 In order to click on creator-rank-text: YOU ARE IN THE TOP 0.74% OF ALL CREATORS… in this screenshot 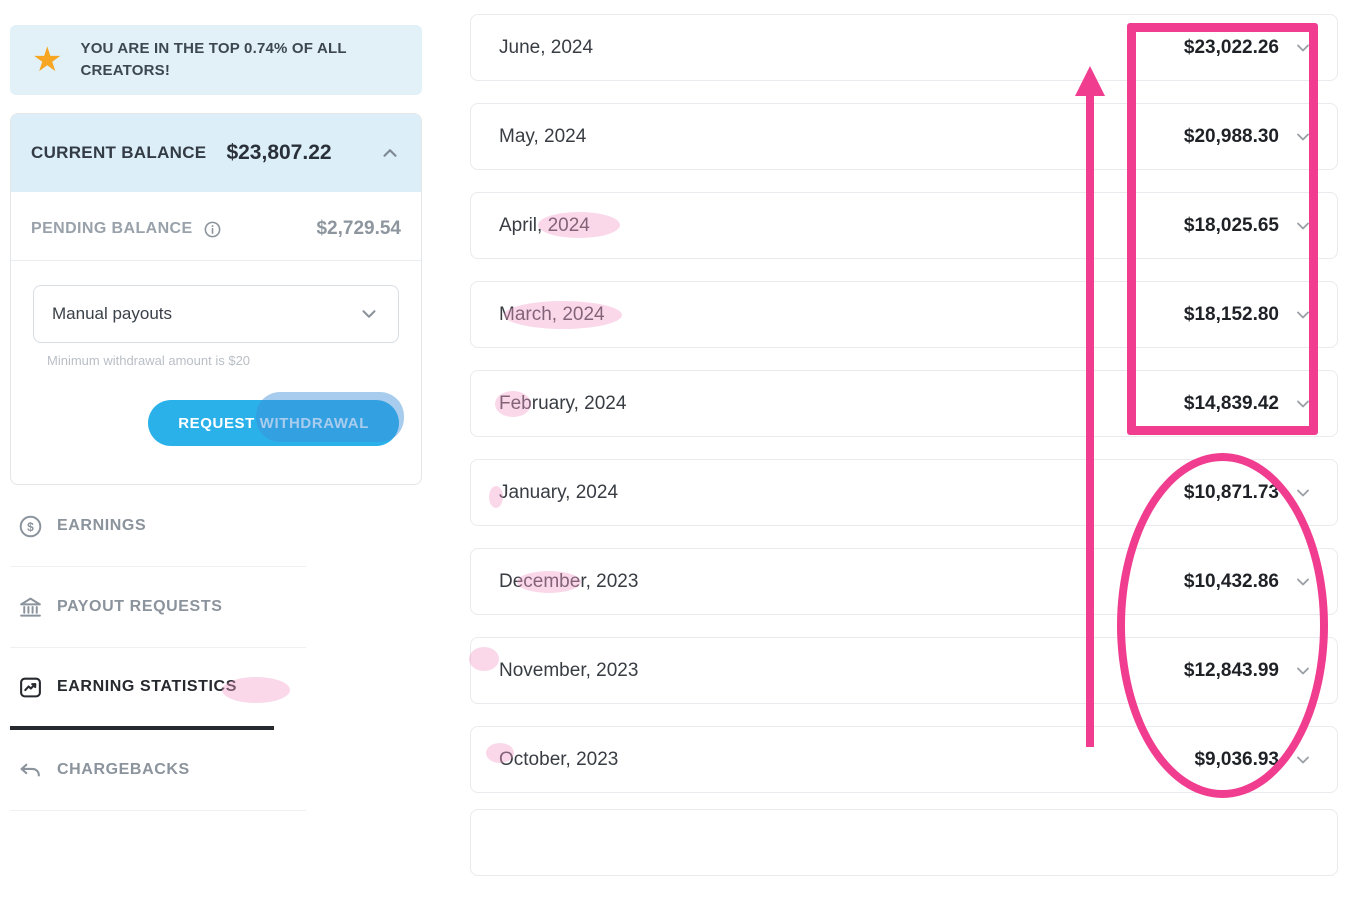, I will do `click(213, 59)`.